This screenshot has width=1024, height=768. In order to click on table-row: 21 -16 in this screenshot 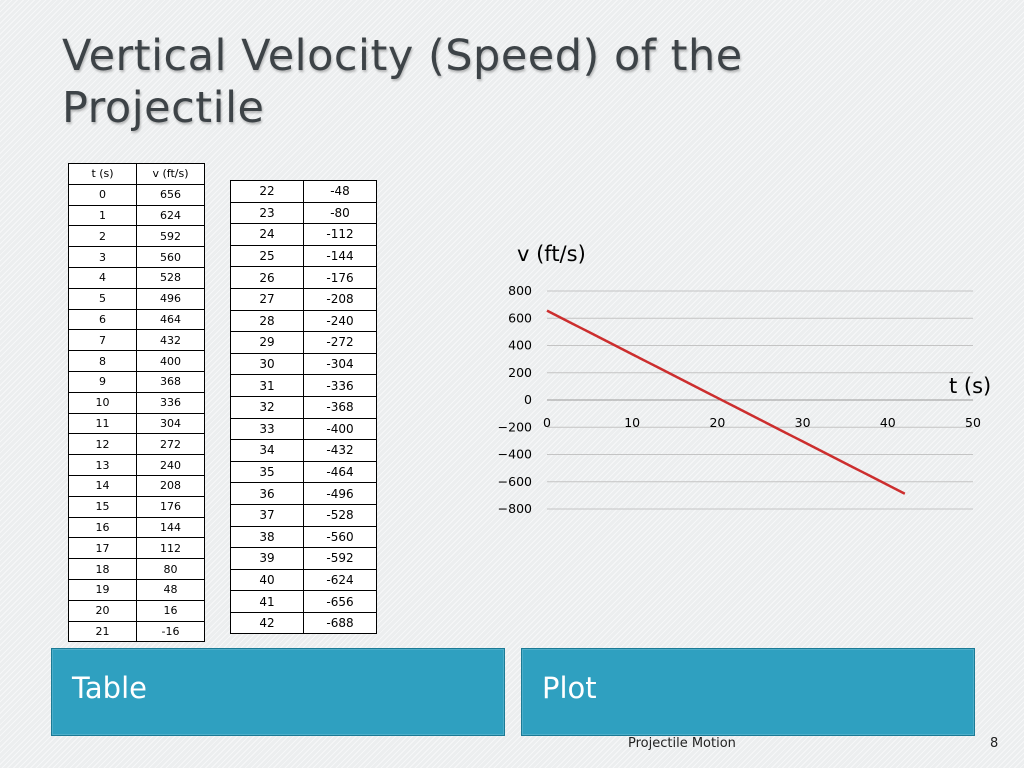, I will do `click(136, 631)`.